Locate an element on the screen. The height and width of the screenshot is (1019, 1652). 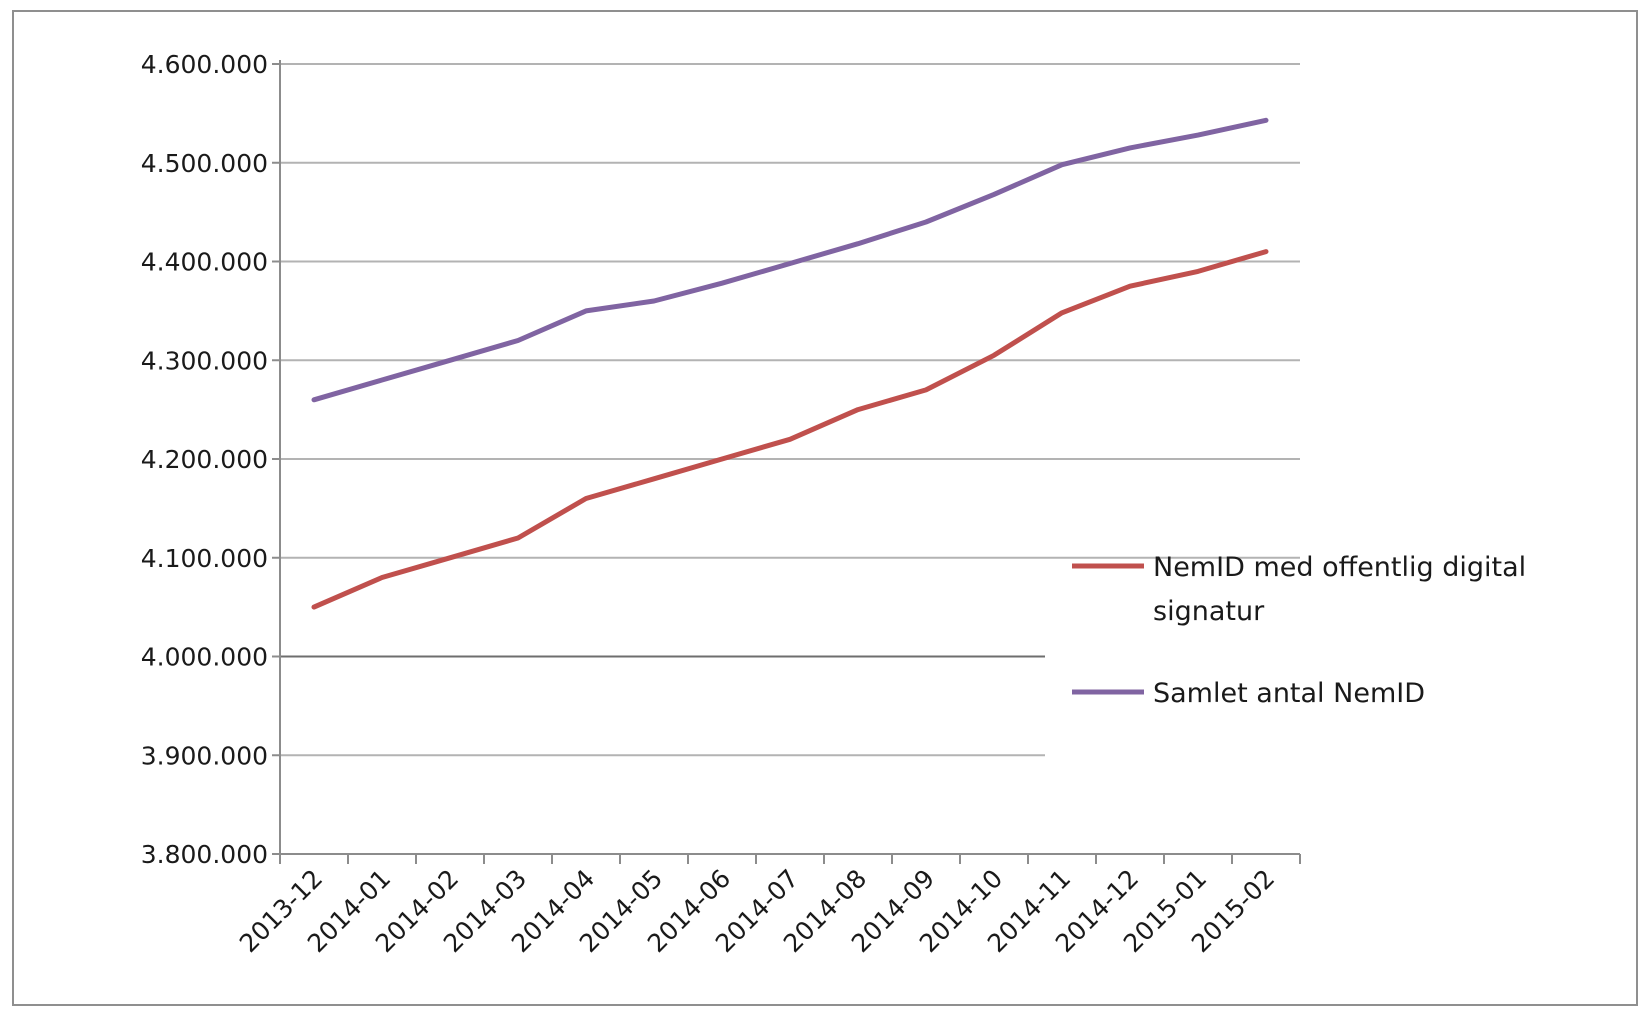
y-tick-label: 4.300.000 is located at coordinates (204, 360).